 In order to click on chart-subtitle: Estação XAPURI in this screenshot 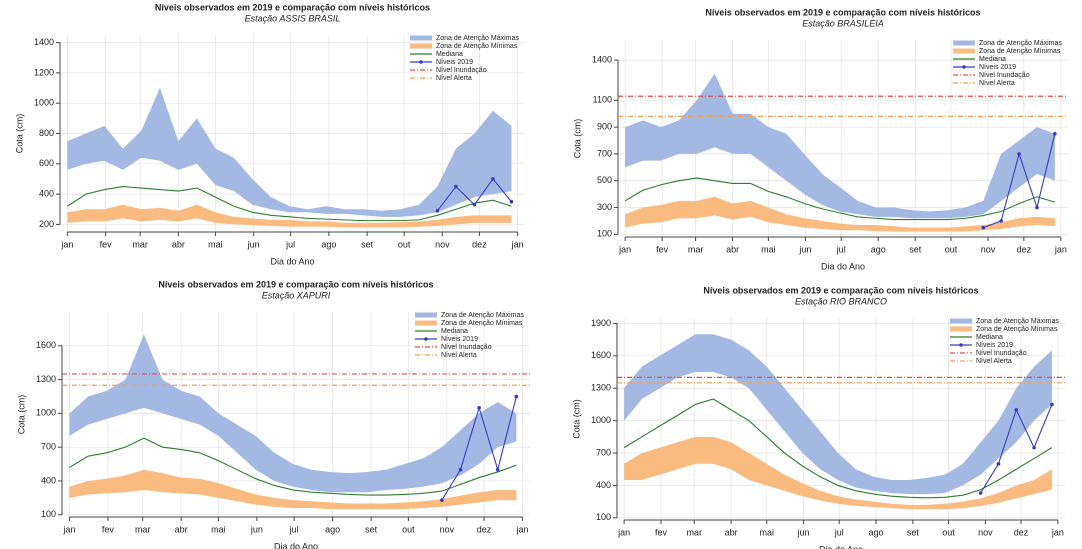, I will do `click(296, 295)`.